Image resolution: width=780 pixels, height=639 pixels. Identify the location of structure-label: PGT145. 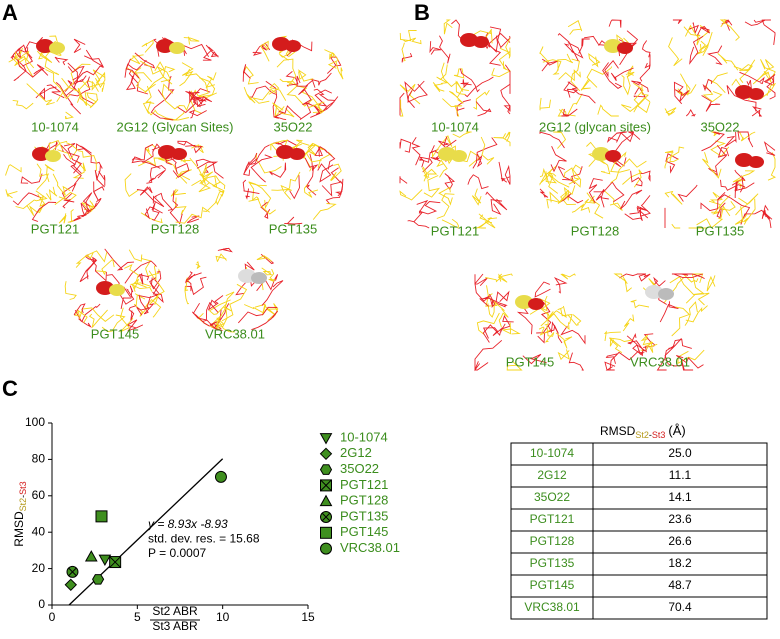
(115, 333).